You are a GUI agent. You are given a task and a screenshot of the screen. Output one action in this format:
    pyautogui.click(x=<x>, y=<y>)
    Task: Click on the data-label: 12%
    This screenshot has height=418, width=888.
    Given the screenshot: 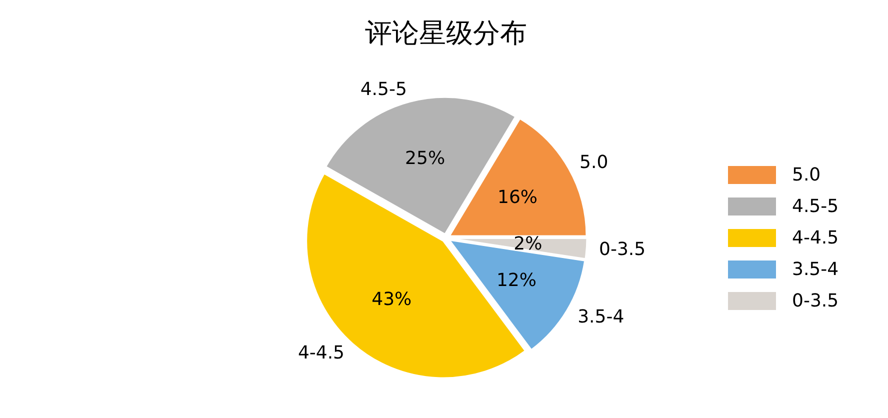 What is the action you would take?
    pyautogui.click(x=516, y=280)
    